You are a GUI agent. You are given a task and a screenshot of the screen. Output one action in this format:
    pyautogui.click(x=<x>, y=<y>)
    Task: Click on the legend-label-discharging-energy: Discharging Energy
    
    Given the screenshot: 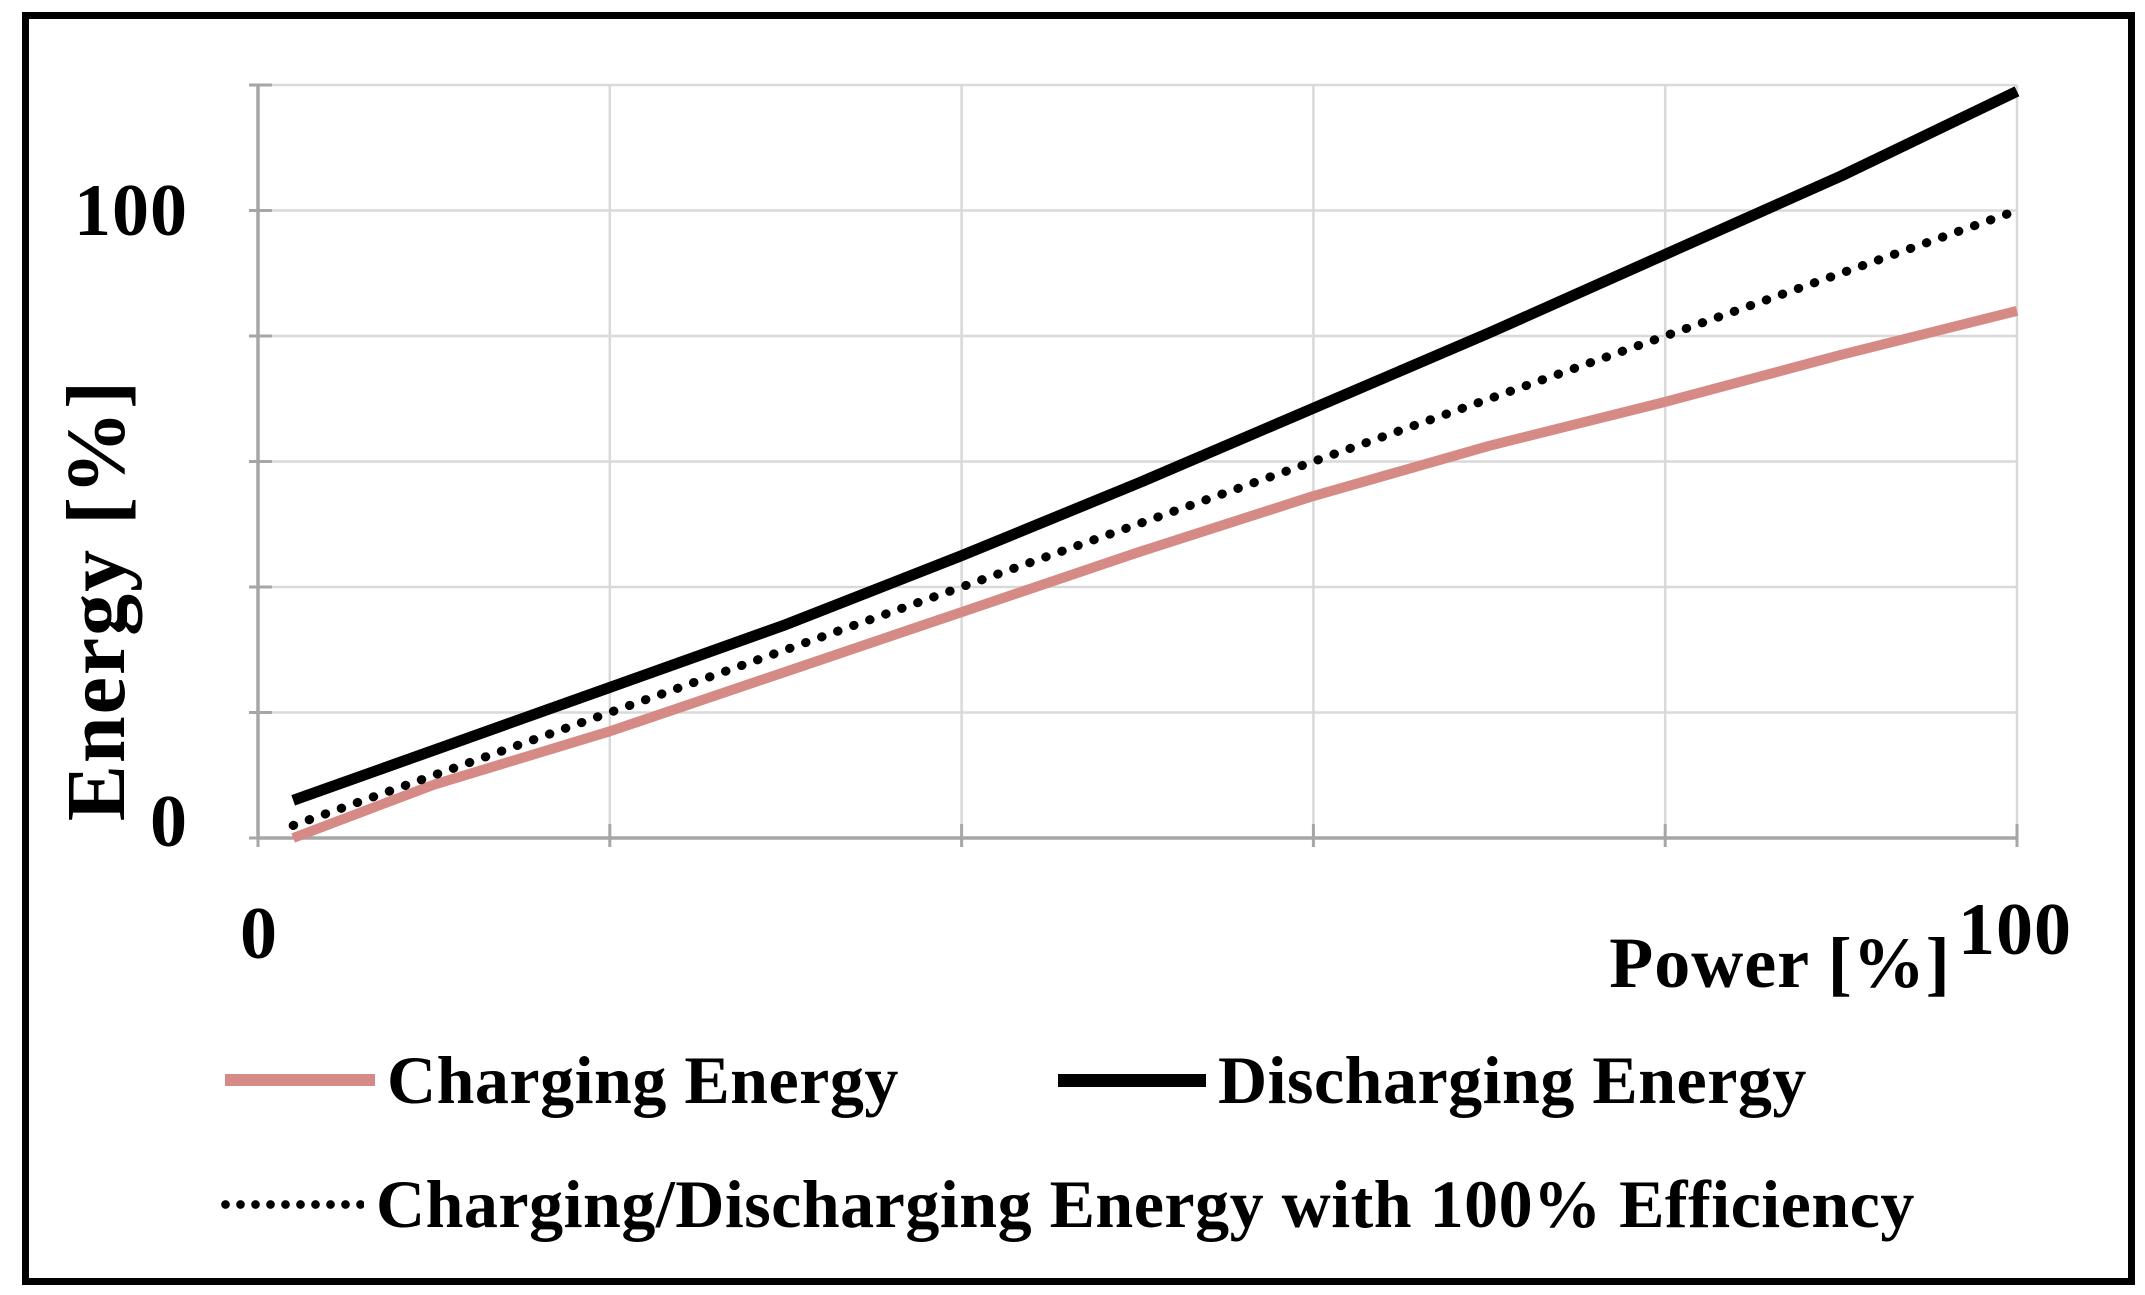 What is the action you would take?
    pyautogui.click(x=1512, y=1079)
    